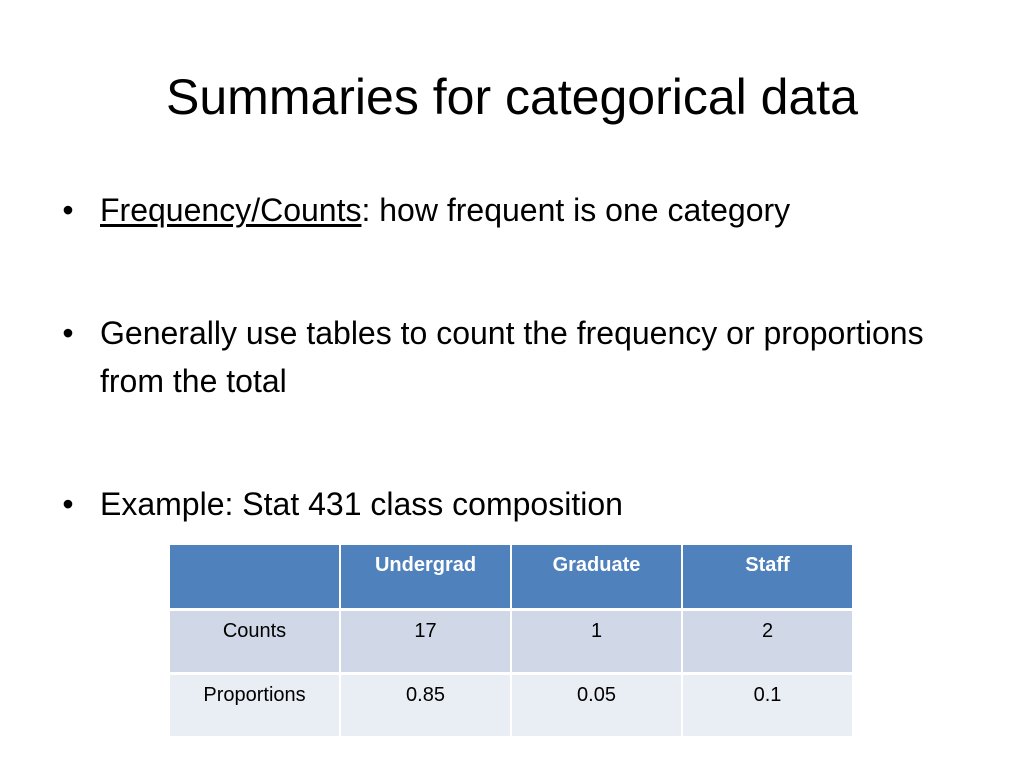 Image resolution: width=1024 pixels, height=768 pixels. What do you see at coordinates (768, 706) in the screenshot?
I see `table-cell: 0.1` at bounding box center [768, 706].